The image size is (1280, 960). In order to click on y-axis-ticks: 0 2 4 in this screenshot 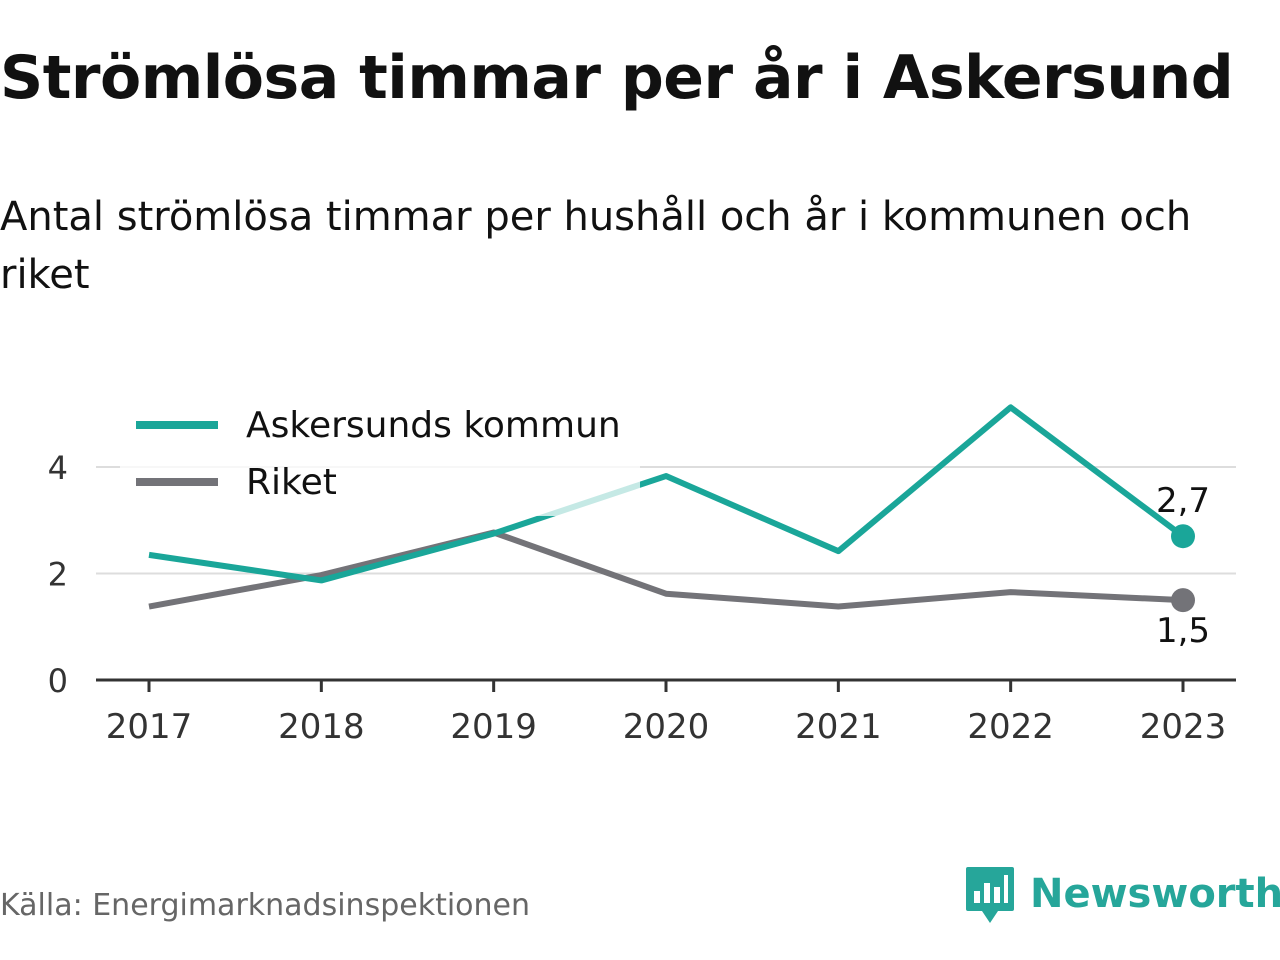, I will do `click(58, 574)`.